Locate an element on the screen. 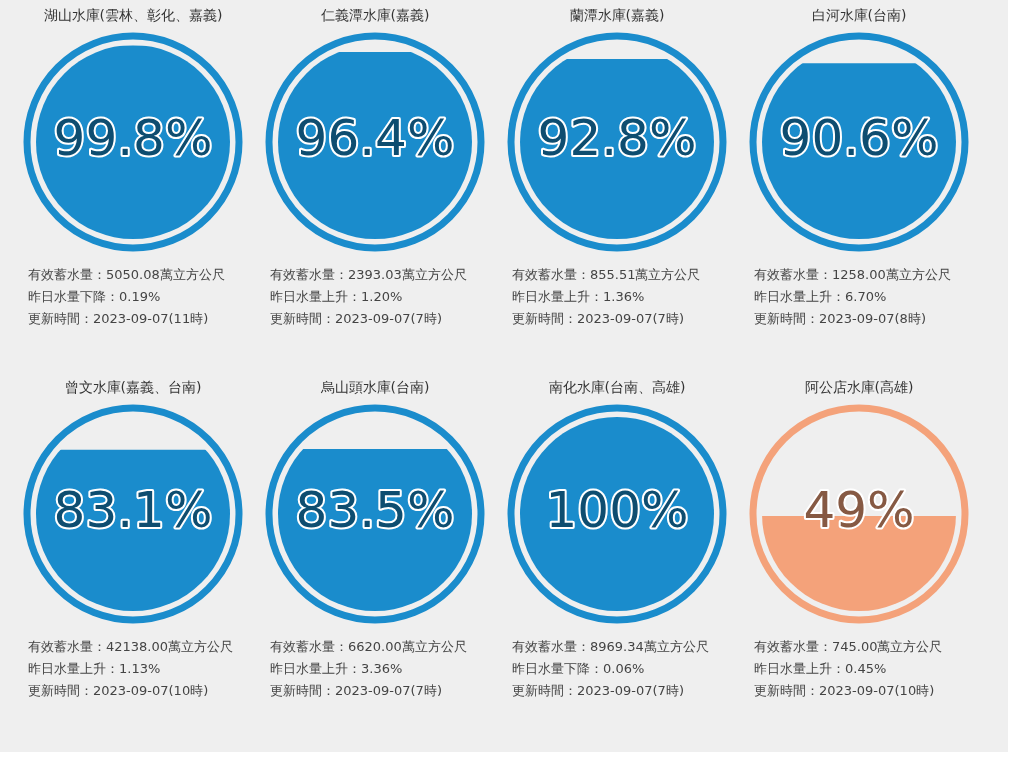 The height and width of the screenshot is (757, 1024). text: 有效蓄水量：6620.00萬立方公尺 is located at coordinates (369, 647).